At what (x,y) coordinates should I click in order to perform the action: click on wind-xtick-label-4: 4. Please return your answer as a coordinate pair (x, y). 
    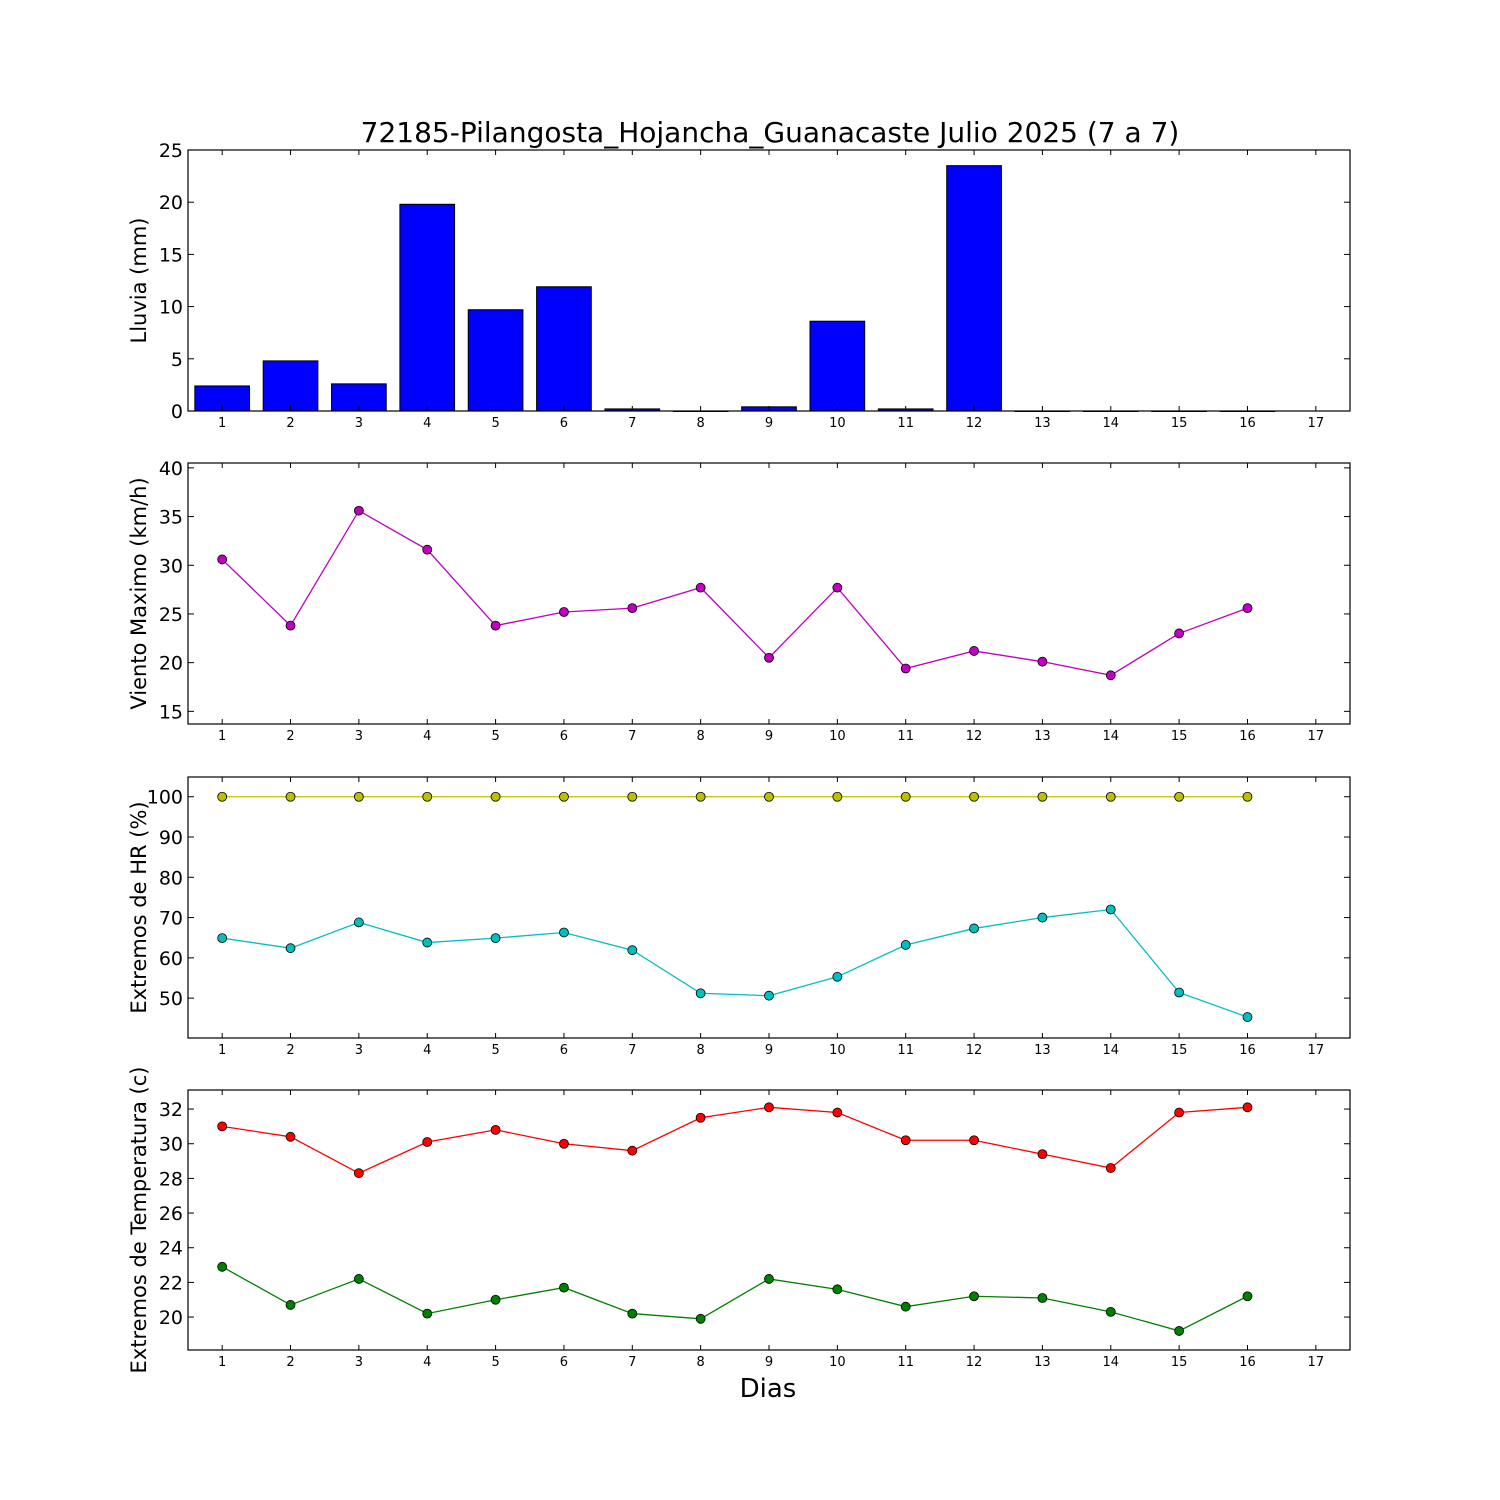
    Looking at the image, I should click on (427, 736).